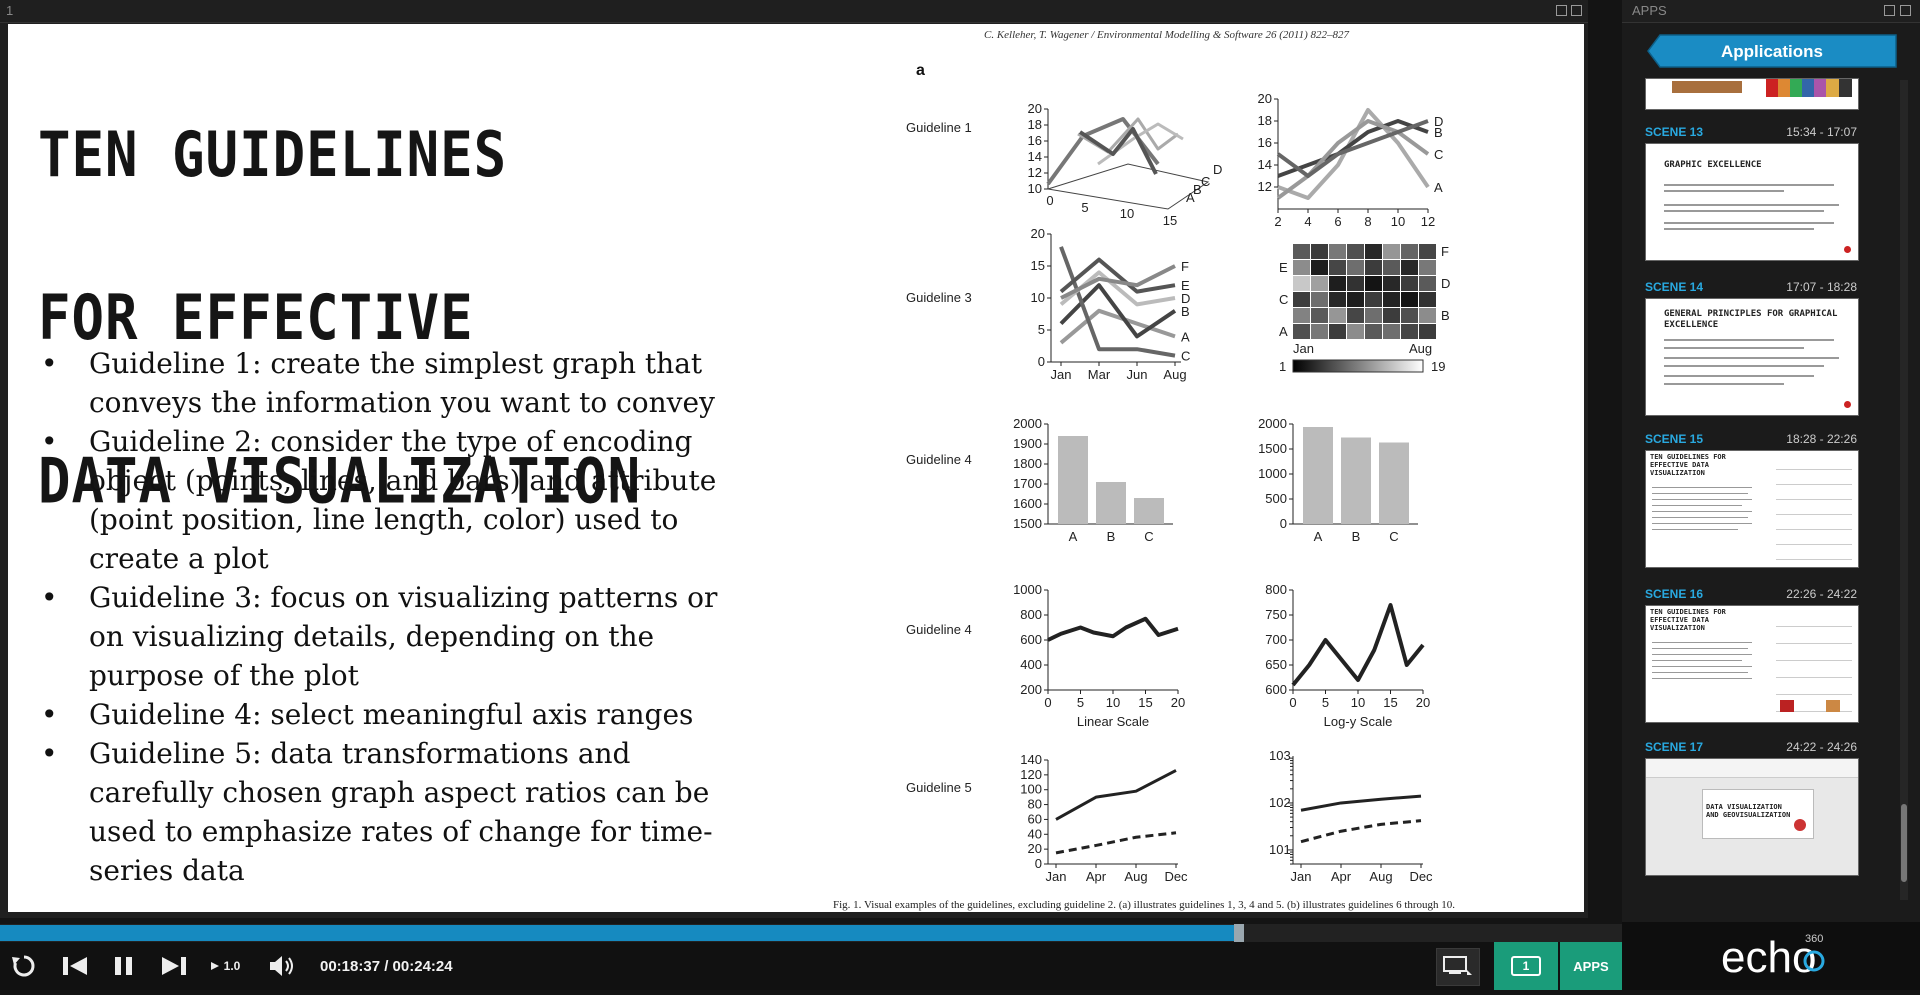 The height and width of the screenshot is (995, 1920). I want to click on y-tick-label: 1500, so click(1027, 523).